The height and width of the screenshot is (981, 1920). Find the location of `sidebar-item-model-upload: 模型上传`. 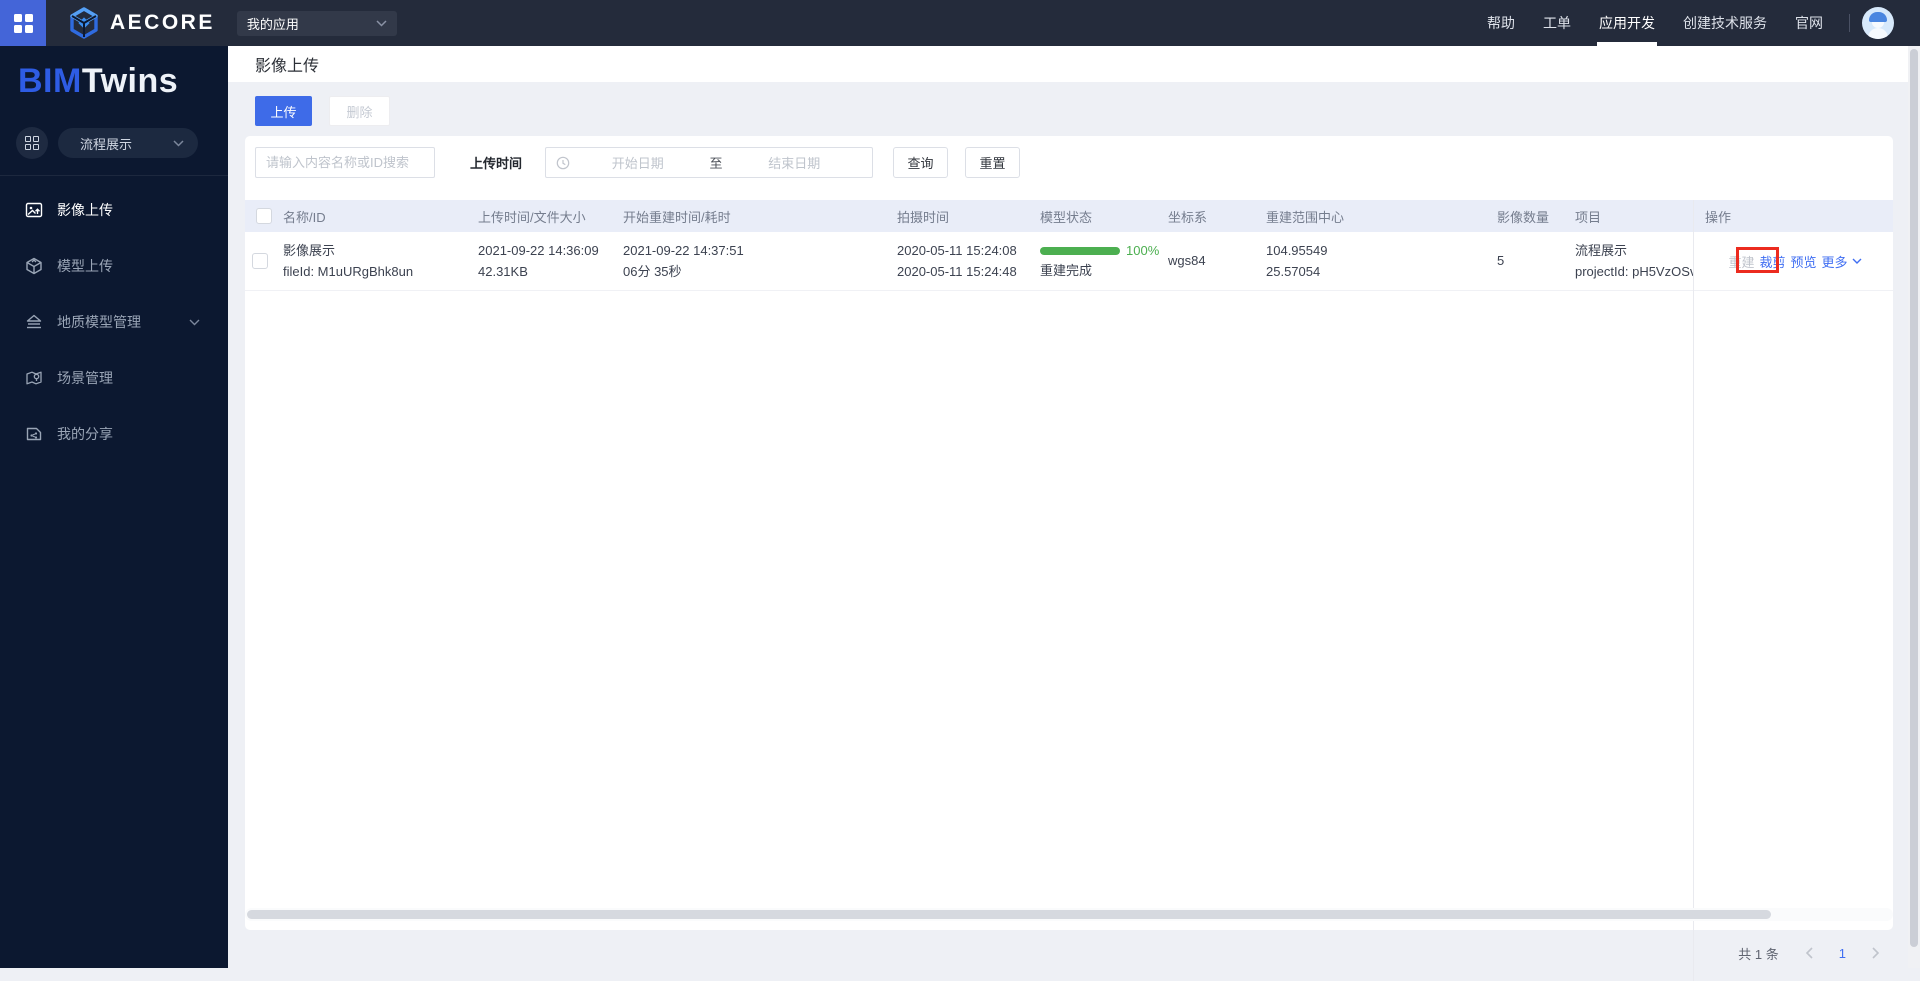

sidebar-item-model-upload: 模型上传 is located at coordinates (114, 266).